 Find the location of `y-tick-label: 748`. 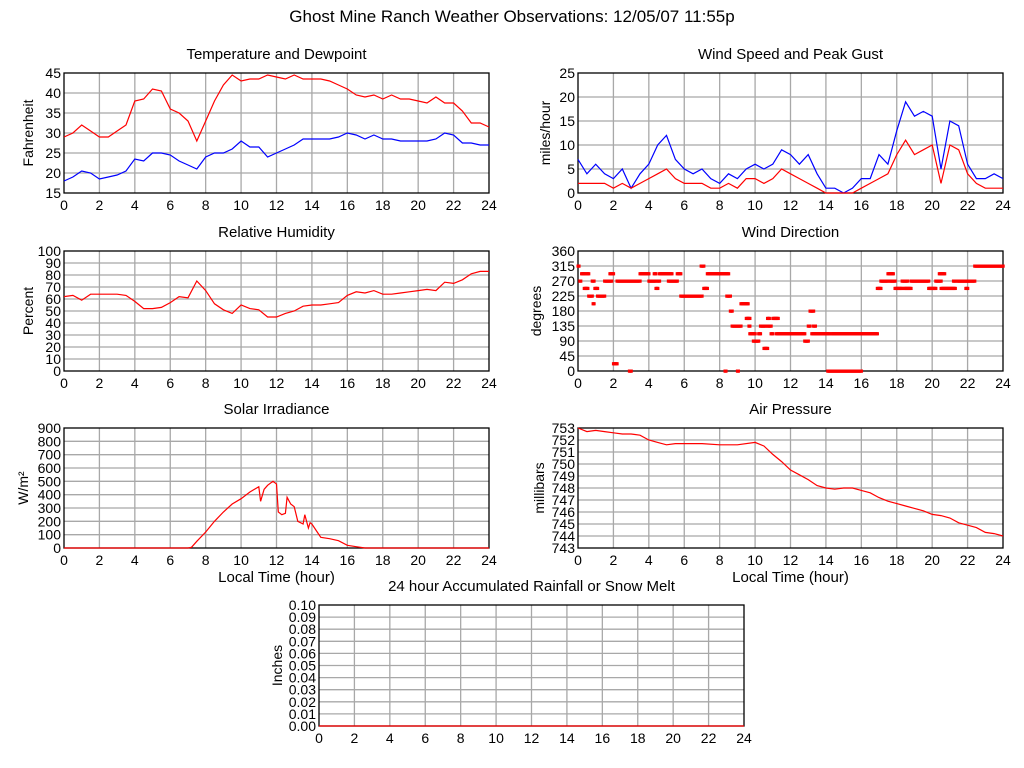

y-tick-label: 748 is located at coordinates (564, 488).